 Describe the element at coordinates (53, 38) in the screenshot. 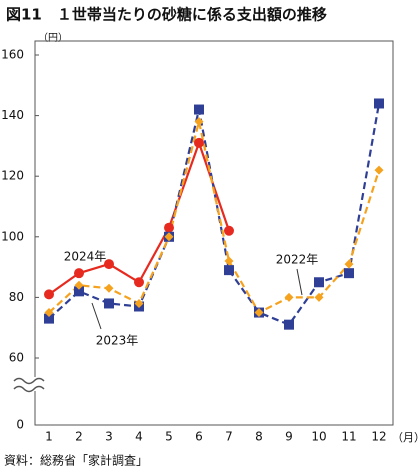

I see `y-unit: （円）` at that location.